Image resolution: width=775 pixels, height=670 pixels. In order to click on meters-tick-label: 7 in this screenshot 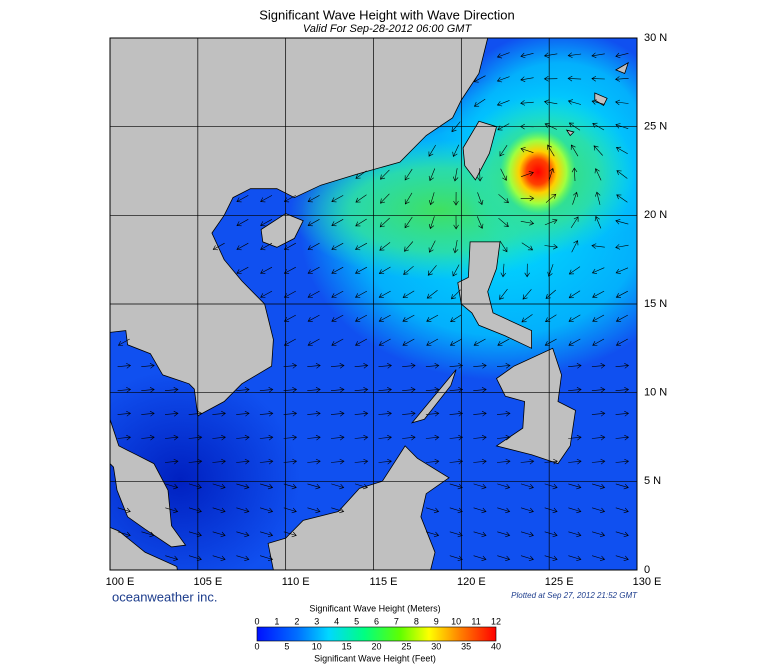, I will do `click(396, 621)`.